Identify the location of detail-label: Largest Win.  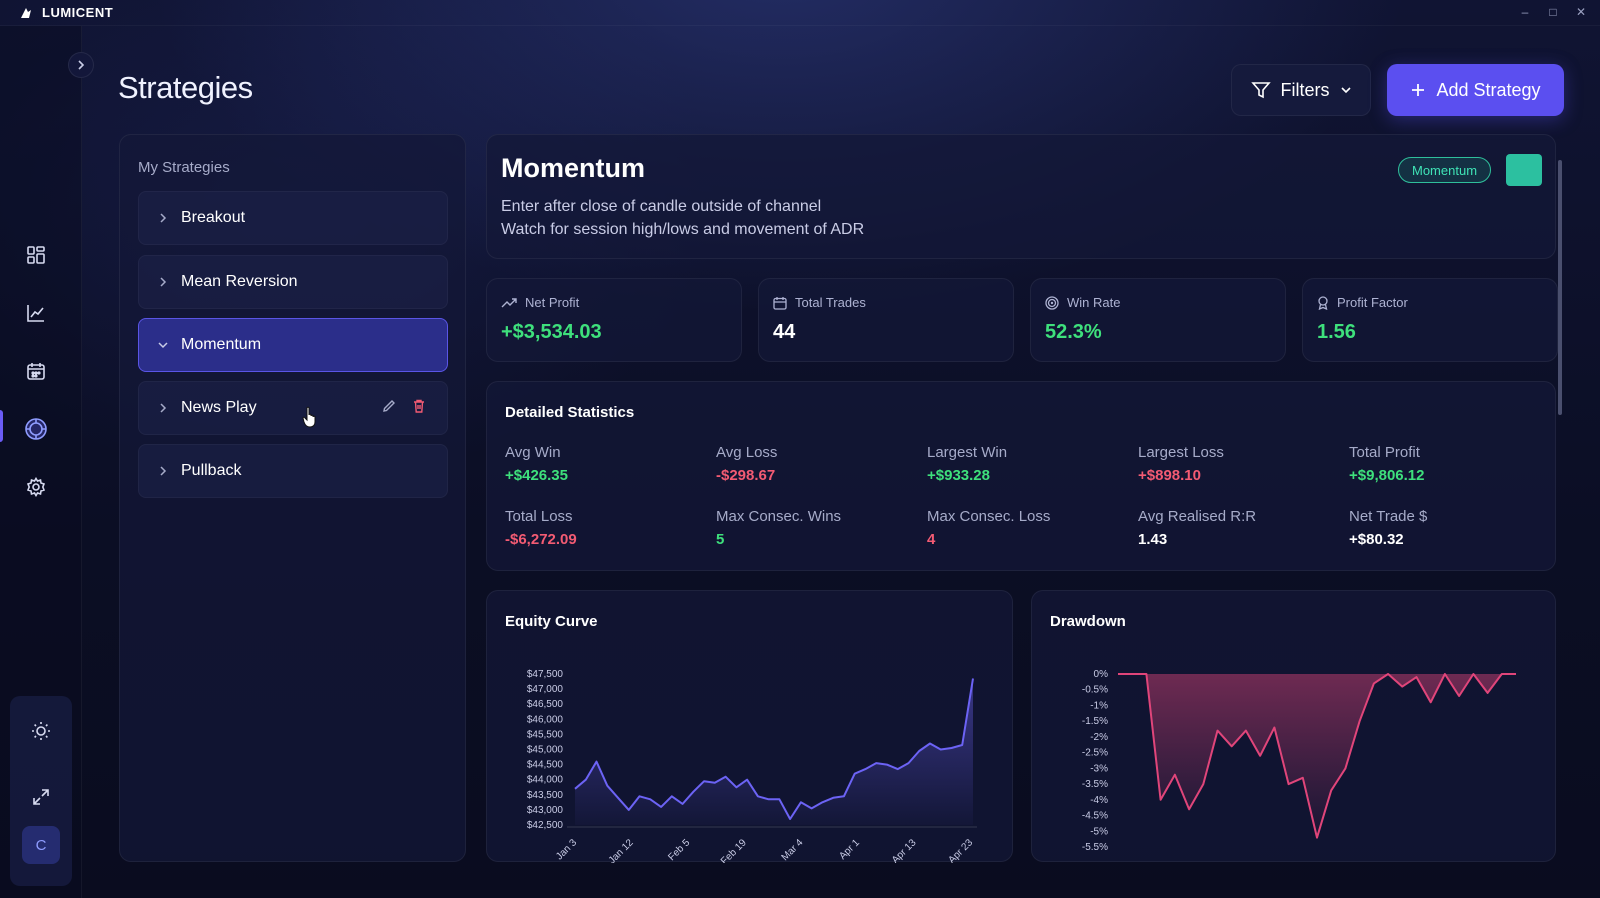
(967, 452).